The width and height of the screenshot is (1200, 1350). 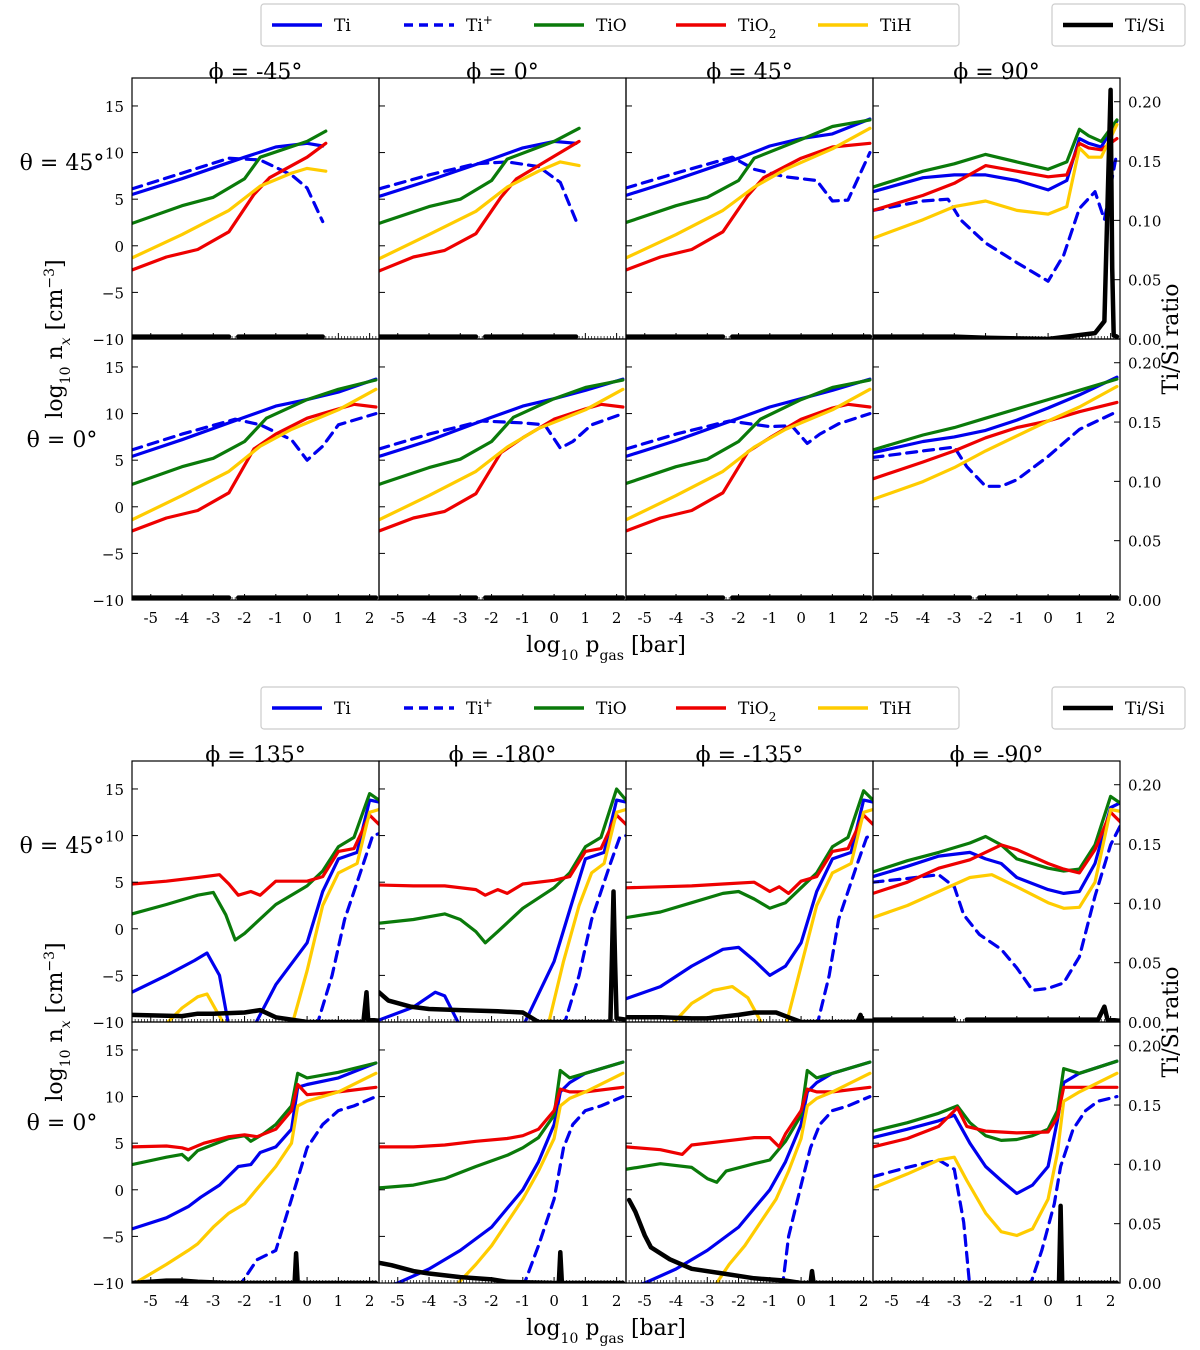 I want to click on y-label-unit: [cm, so click(x=55, y=312).